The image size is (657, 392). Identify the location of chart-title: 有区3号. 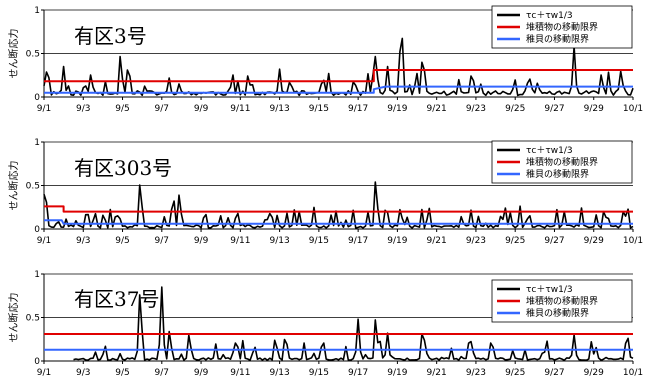
(110, 36).